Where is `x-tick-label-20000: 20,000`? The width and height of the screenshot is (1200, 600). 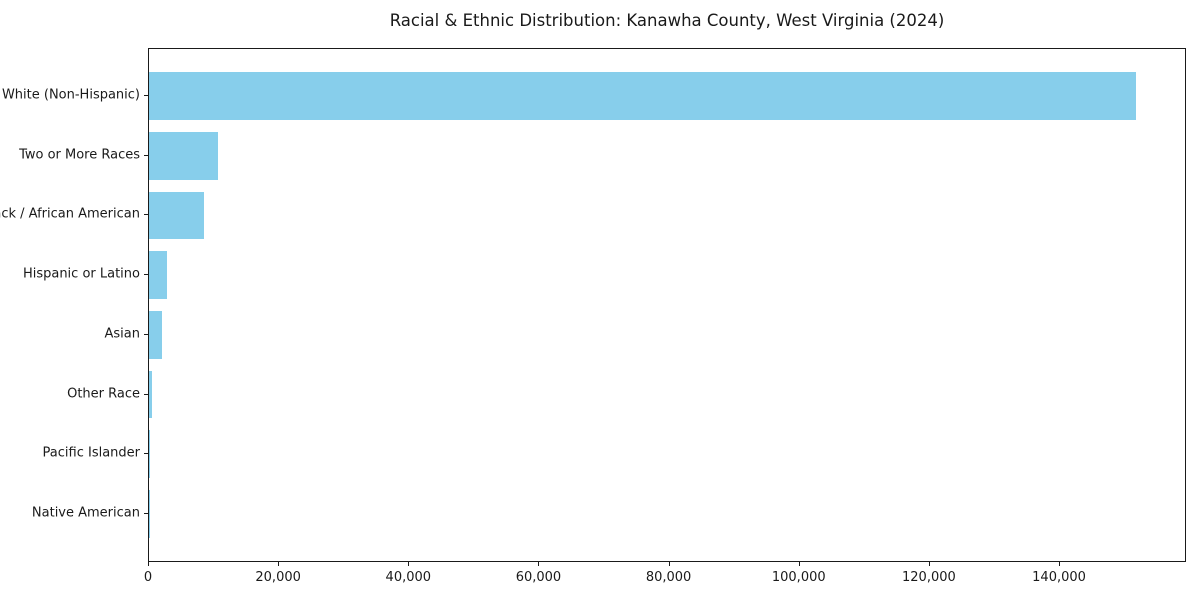 x-tick-label-20000: 20,000 is located at coordinates (278, 577).